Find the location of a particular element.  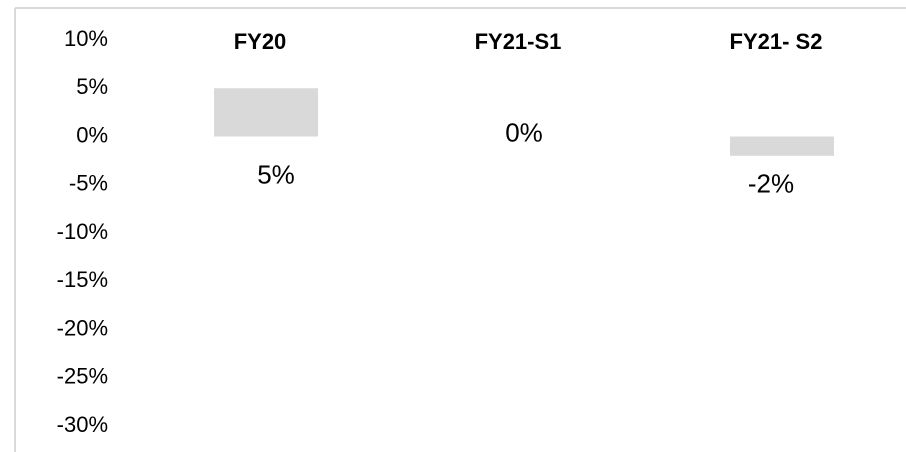

y-tick-label: -5% is located at coordinates (88, 183).